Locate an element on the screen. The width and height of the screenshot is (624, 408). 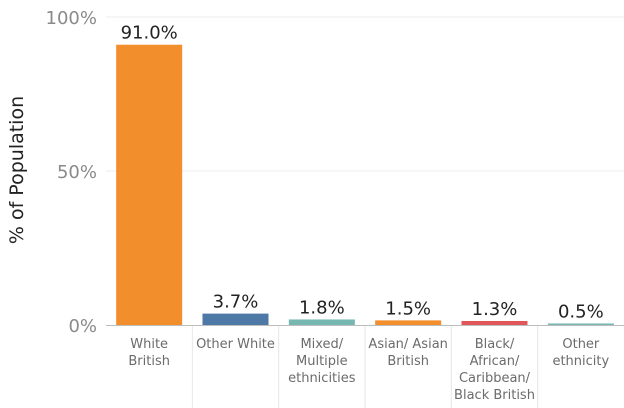
y-tick-label: 100% is located at coordinates (71, 18).